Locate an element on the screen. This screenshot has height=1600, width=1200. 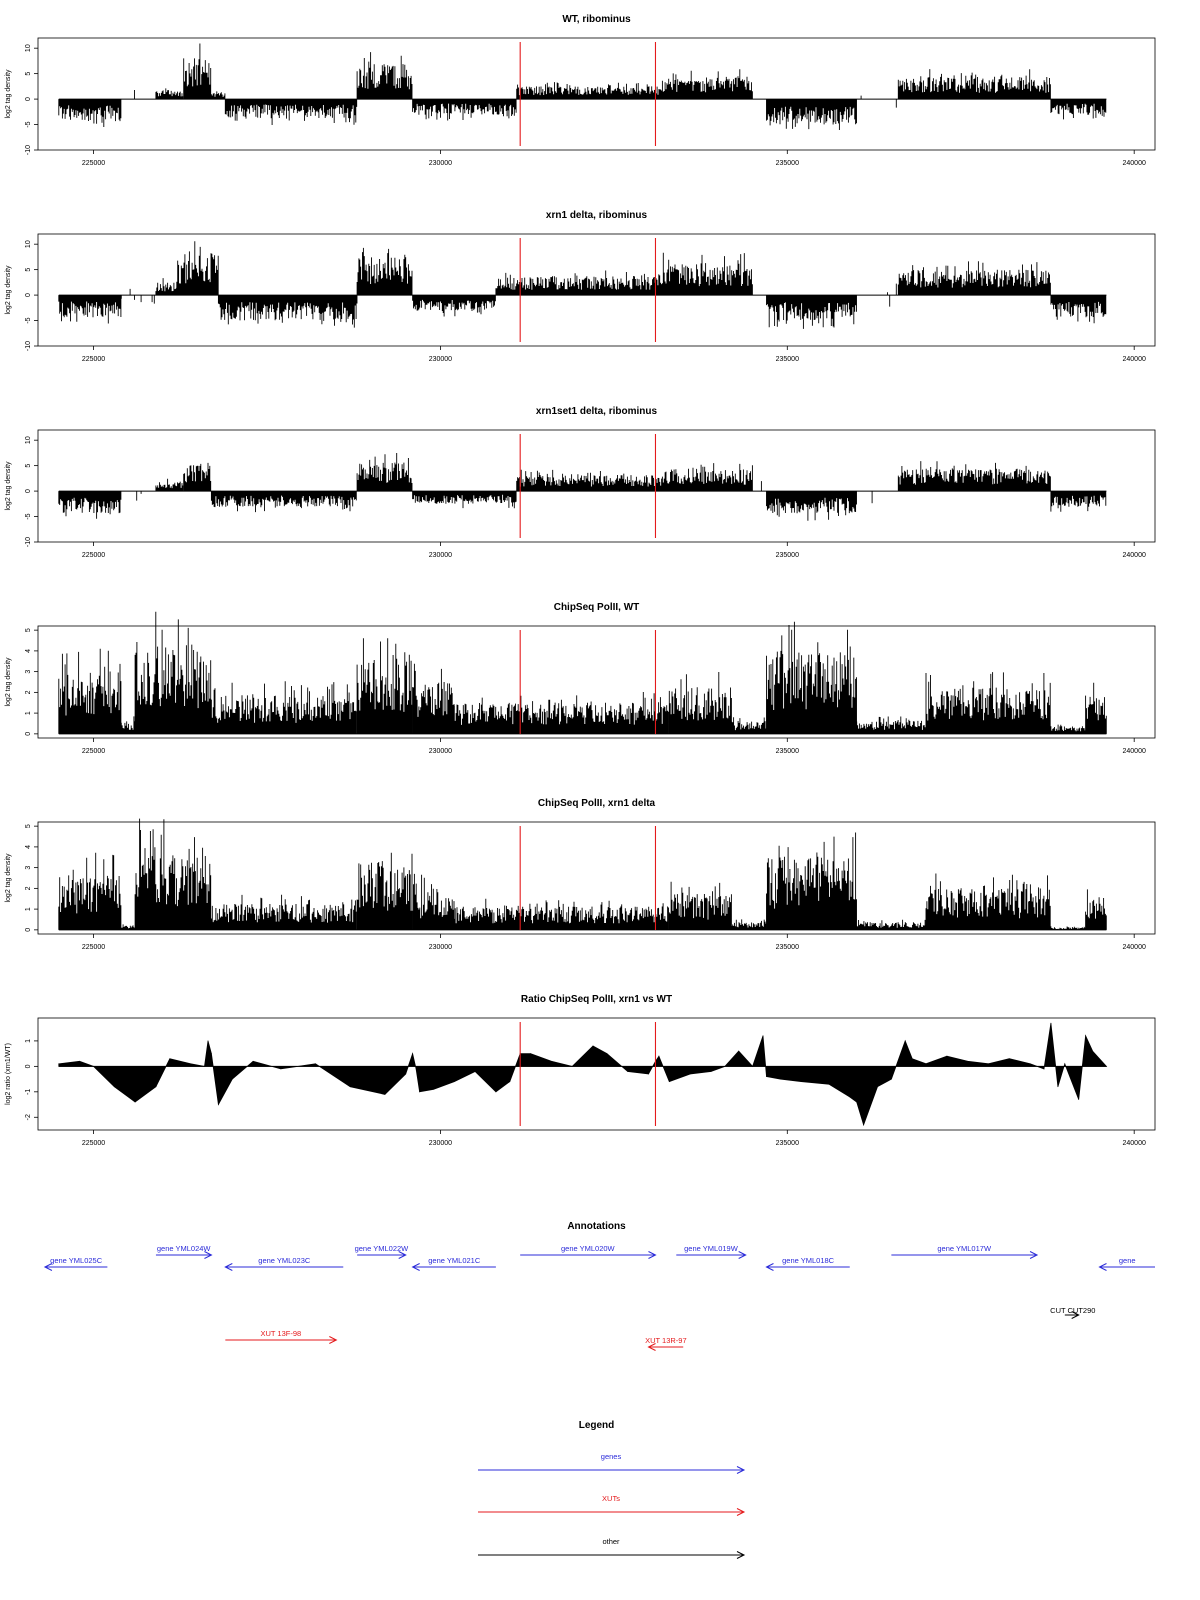
feature-genes: gene YML017W is located at coordinates (965, 1251).